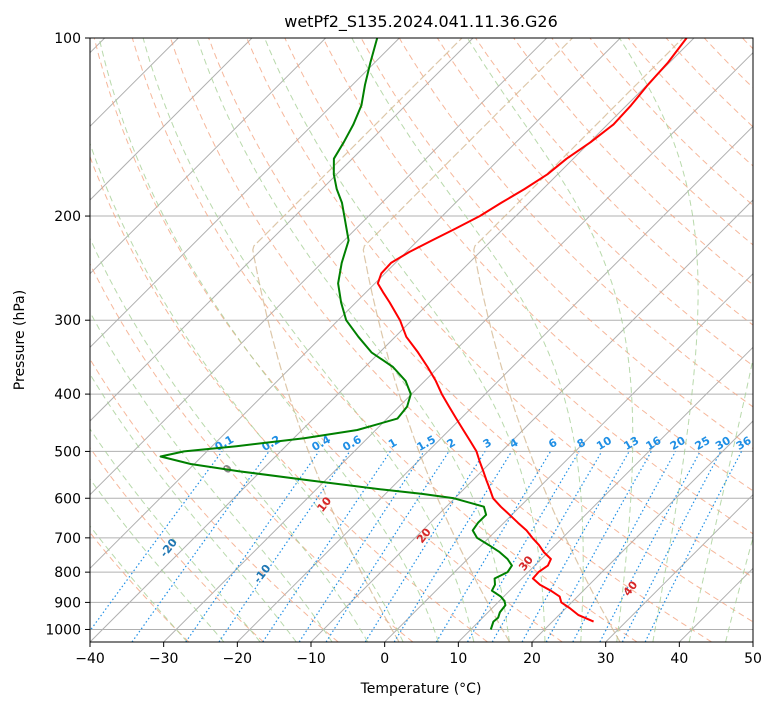  Describe the element at coordinates (238, 659) in the screenshot. I see `x-tick-label: −20` at that location.